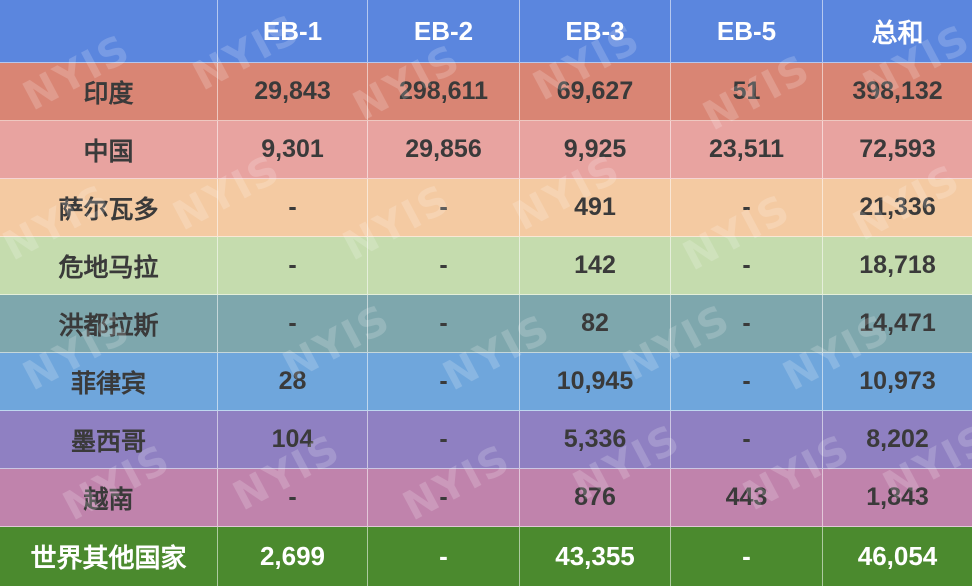  Describe the element at coordinates (595, 323) in the screenshot. I see `eb3-value: 82` at that location.